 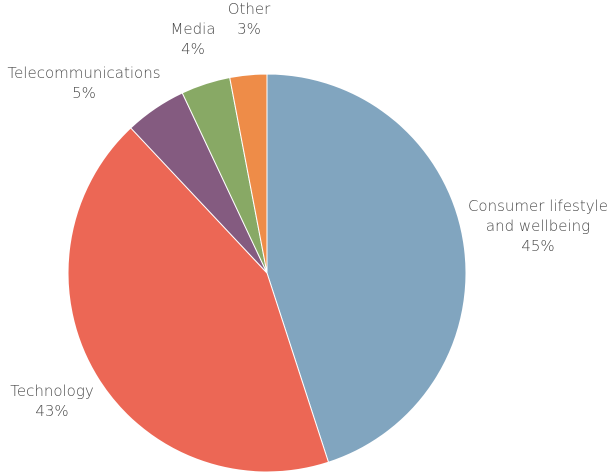 What do you see at coordinates (83, 73) in the screenshot?
I see `slice-name-label: Telecommunications` at bounding box center [83, 73].